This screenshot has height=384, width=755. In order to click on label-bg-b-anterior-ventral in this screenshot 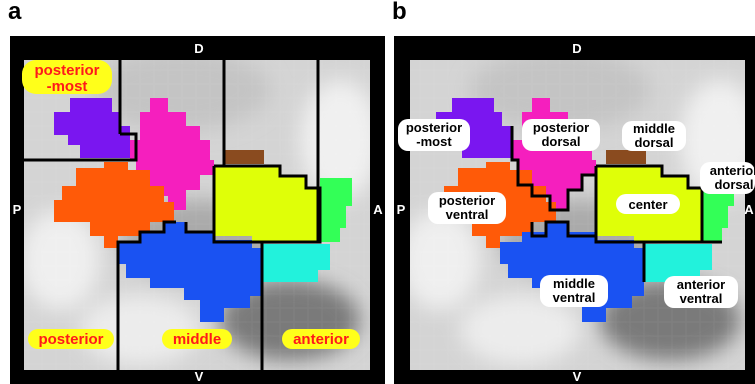, I will do `click(701, 292)`.